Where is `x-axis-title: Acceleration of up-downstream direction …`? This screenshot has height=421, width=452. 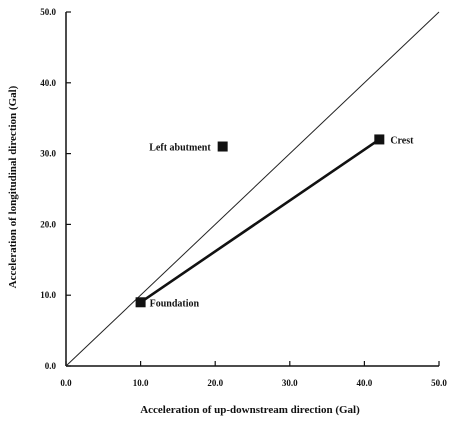
x-axis-title: Acceleration of up-downstream direction … is located at coordinates (250, 410).